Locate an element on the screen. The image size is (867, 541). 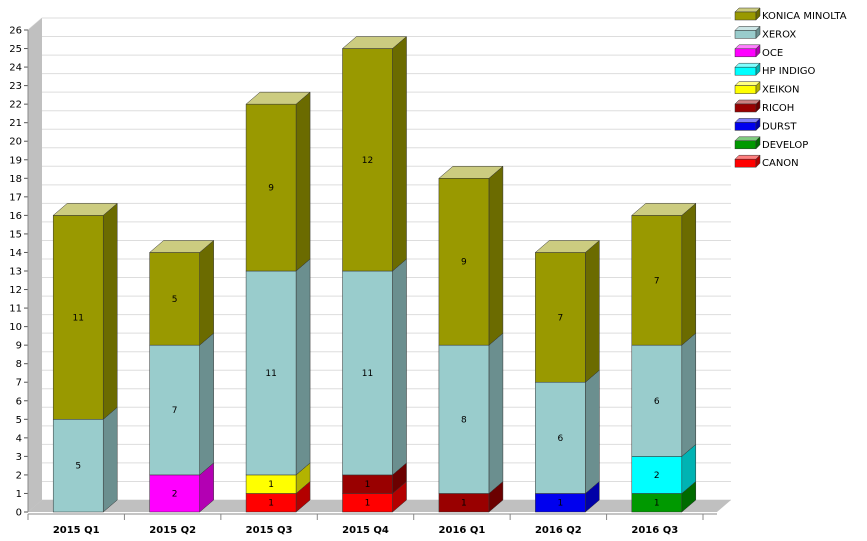
legend-item: HP INDIGO is located at coordinates (775, 69).